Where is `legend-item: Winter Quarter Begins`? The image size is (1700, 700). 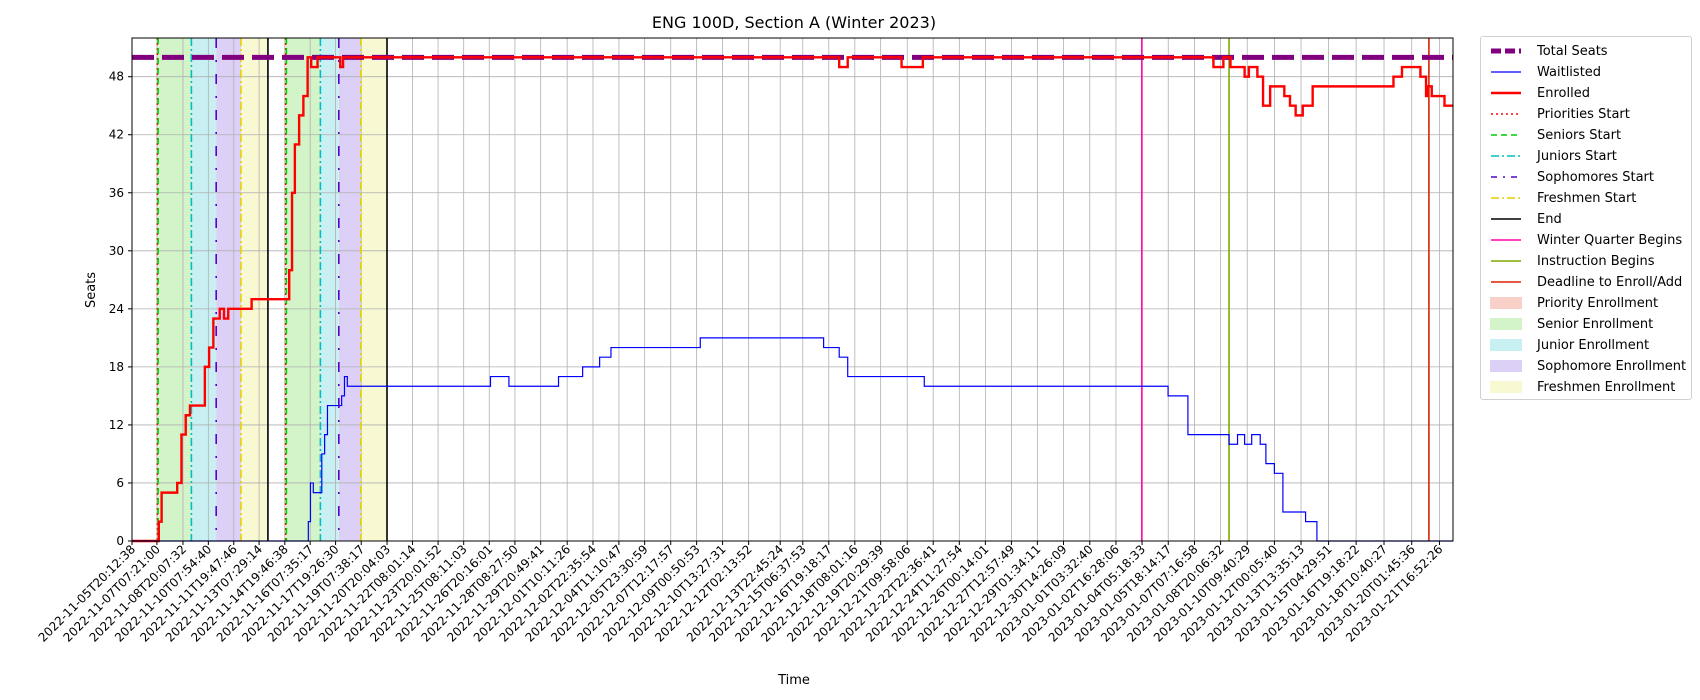
legend-item: Winter Quarter Begins is located at coordinates (1585, 240).